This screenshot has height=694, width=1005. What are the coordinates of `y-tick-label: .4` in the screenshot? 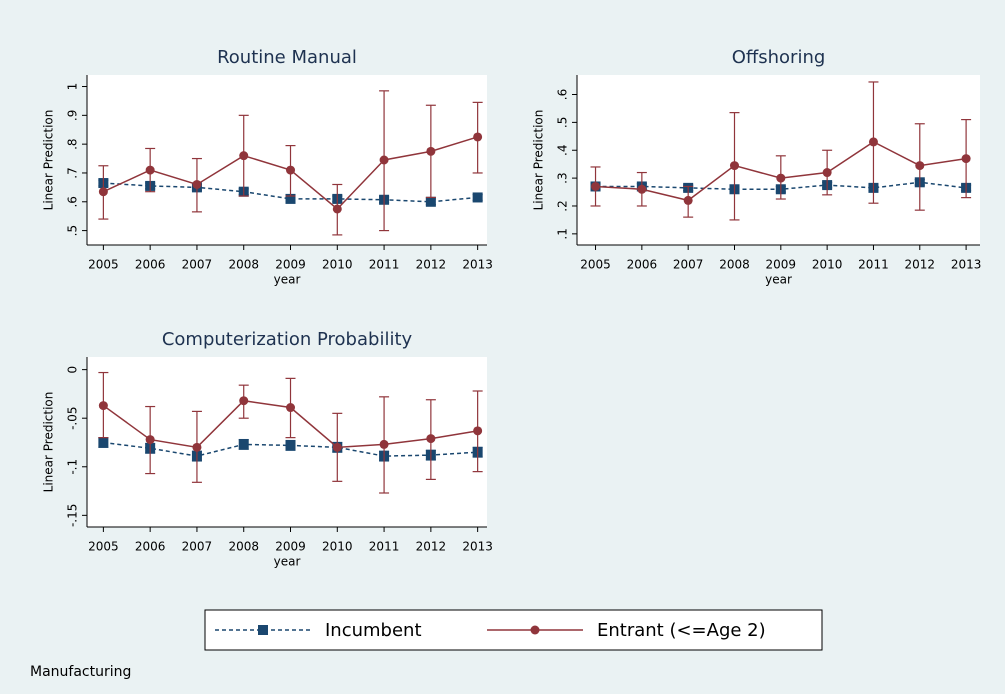 It's located at (563, 150).